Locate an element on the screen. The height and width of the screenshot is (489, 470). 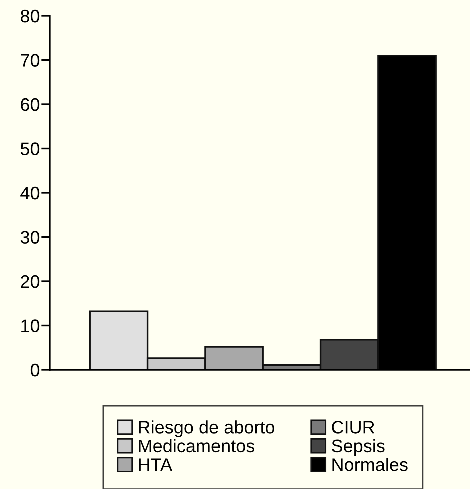
y-tick-label: 70 is located at coordinates (30, 60).